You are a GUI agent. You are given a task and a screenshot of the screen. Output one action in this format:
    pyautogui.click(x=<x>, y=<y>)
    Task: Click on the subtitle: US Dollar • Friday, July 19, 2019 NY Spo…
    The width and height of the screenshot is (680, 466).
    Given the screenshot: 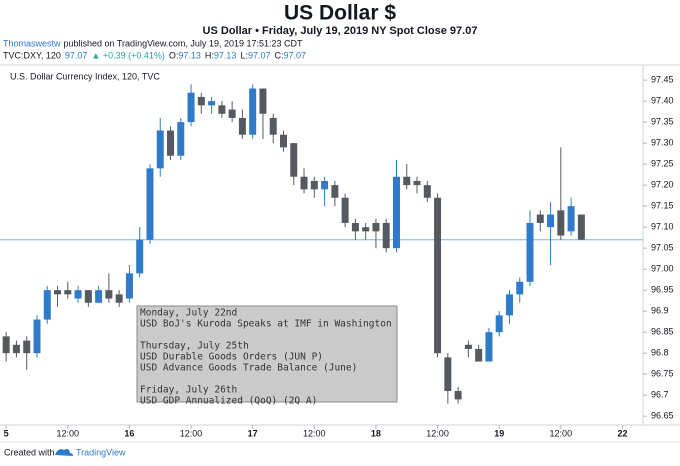 What is the action you would take?
    pyautogui.click(x=340, y=31)
    